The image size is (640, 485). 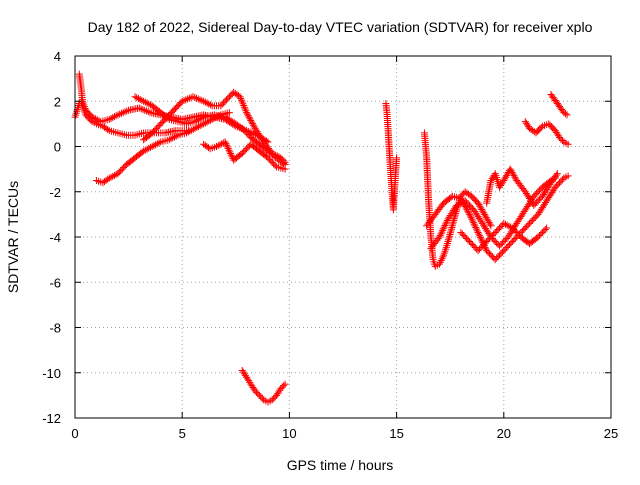 I want to click on series-sat-track-c, so click(x=162, y=148).